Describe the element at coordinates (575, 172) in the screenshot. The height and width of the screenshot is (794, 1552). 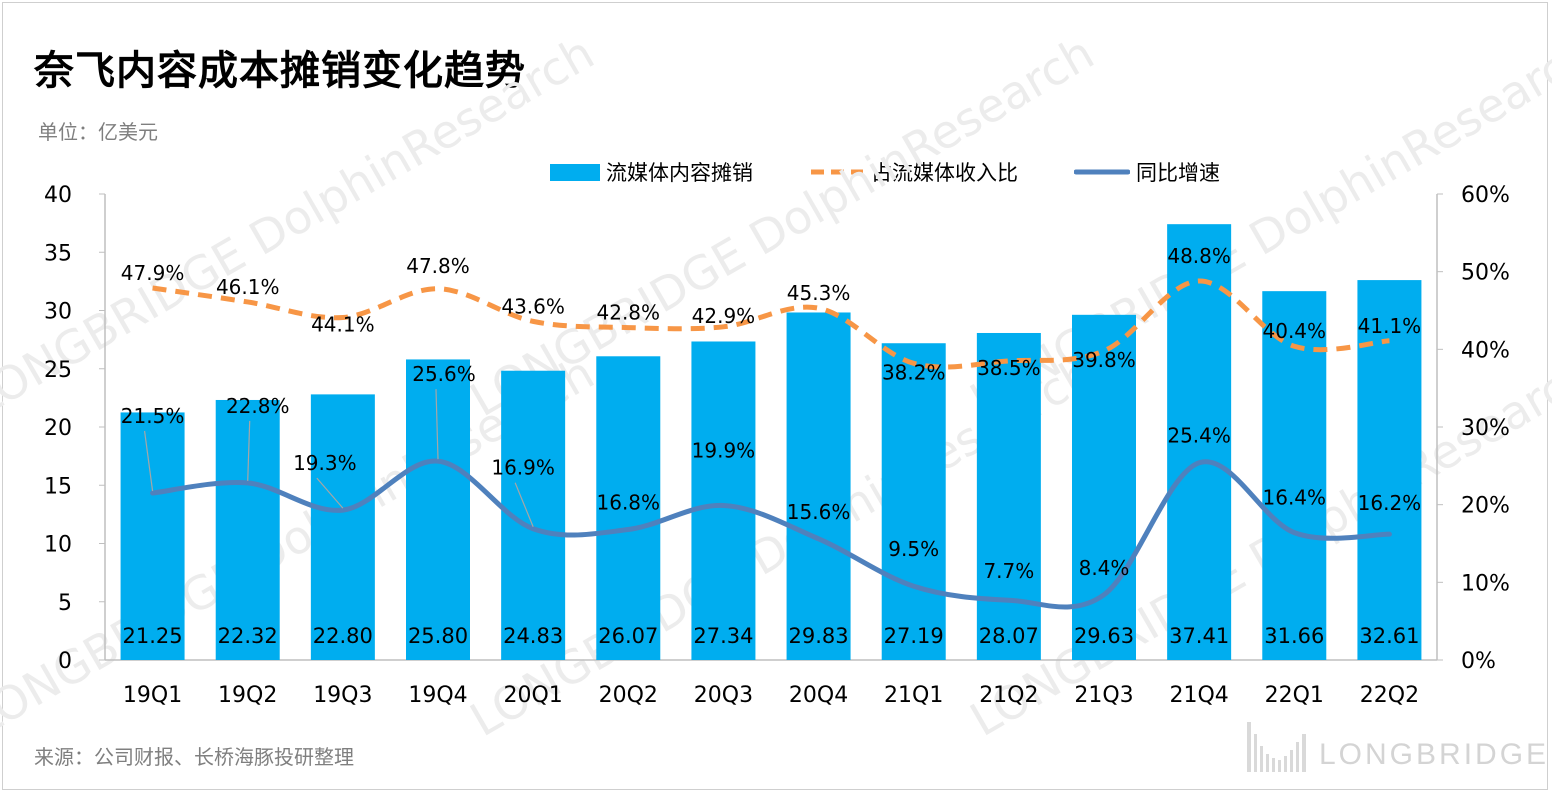
I see `legend-bar-swatch` at that location.